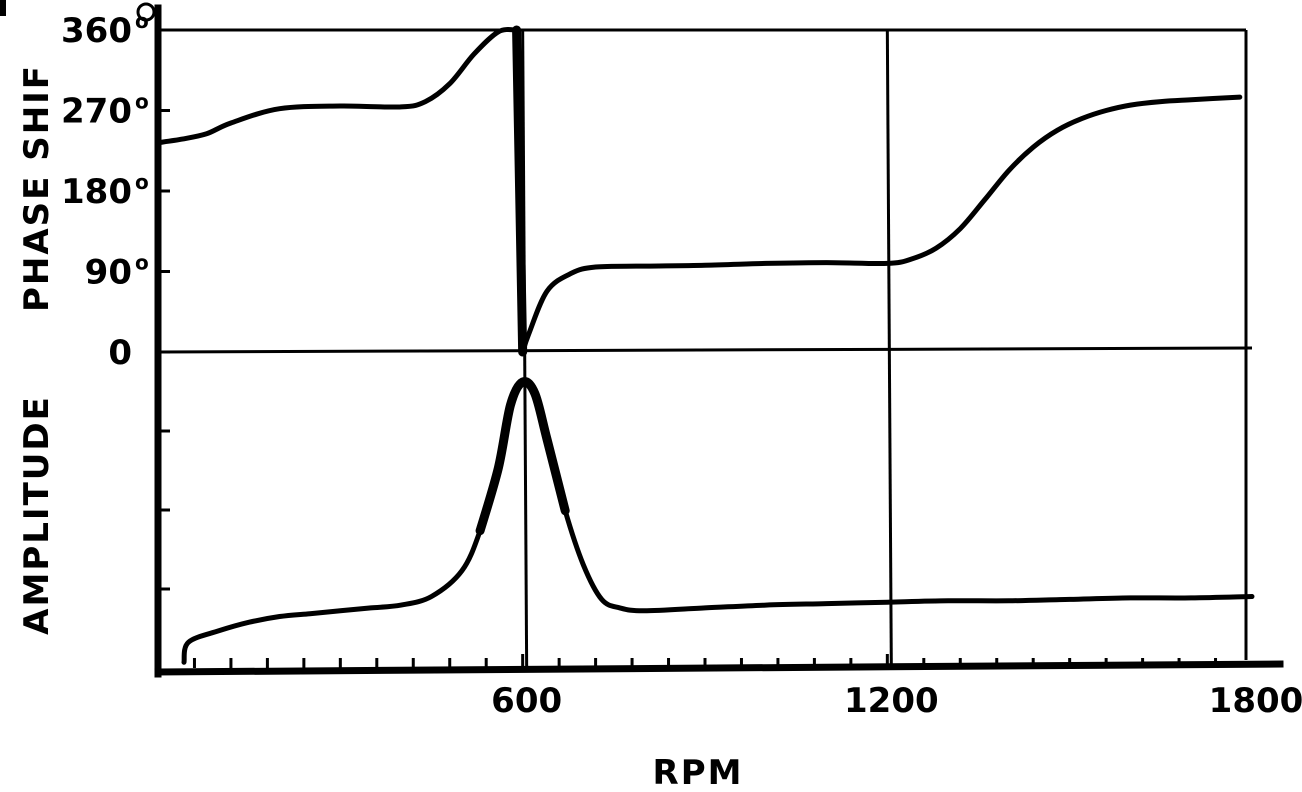 This screenshot has height=792, width=1302. Describe the element at coordinates (37, 515) in the screenshot. I see `amplitude-axis-title: AMPLITUDE` at that location.